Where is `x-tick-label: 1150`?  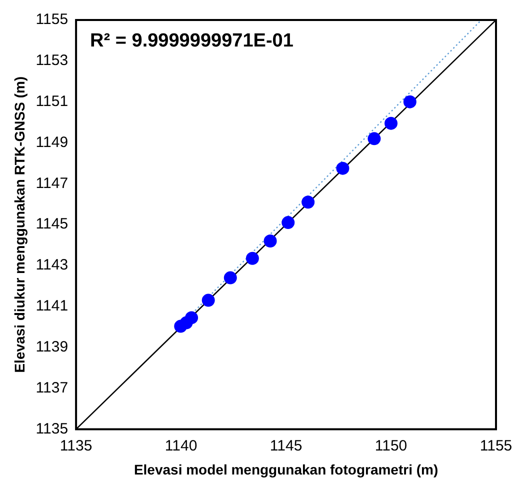 x-tick-label: 1150 is located at coordinates (391, 445).